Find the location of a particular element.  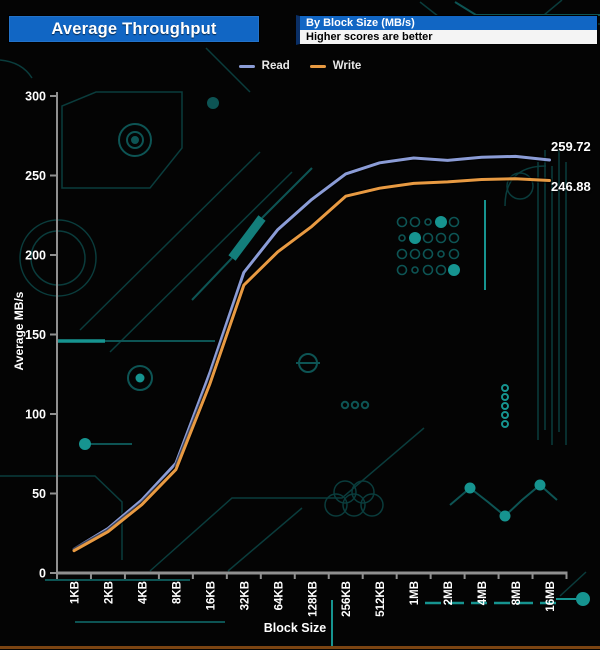

legend-item-write: Write is located at coordinates (335, 66).